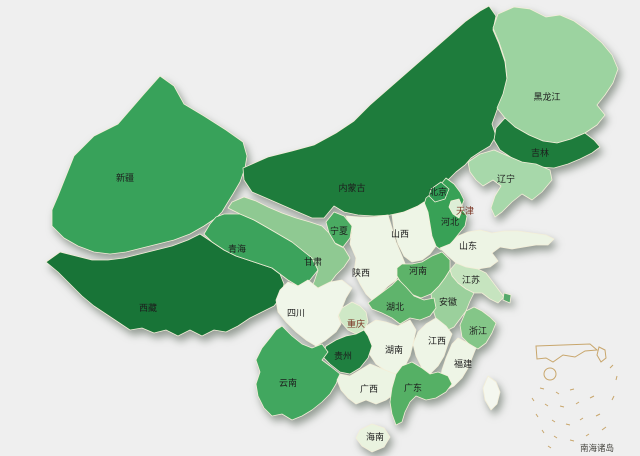  Describe the element at coordinates (418, 271) in the screenshot. I see `label-henan: 河南` at that location.